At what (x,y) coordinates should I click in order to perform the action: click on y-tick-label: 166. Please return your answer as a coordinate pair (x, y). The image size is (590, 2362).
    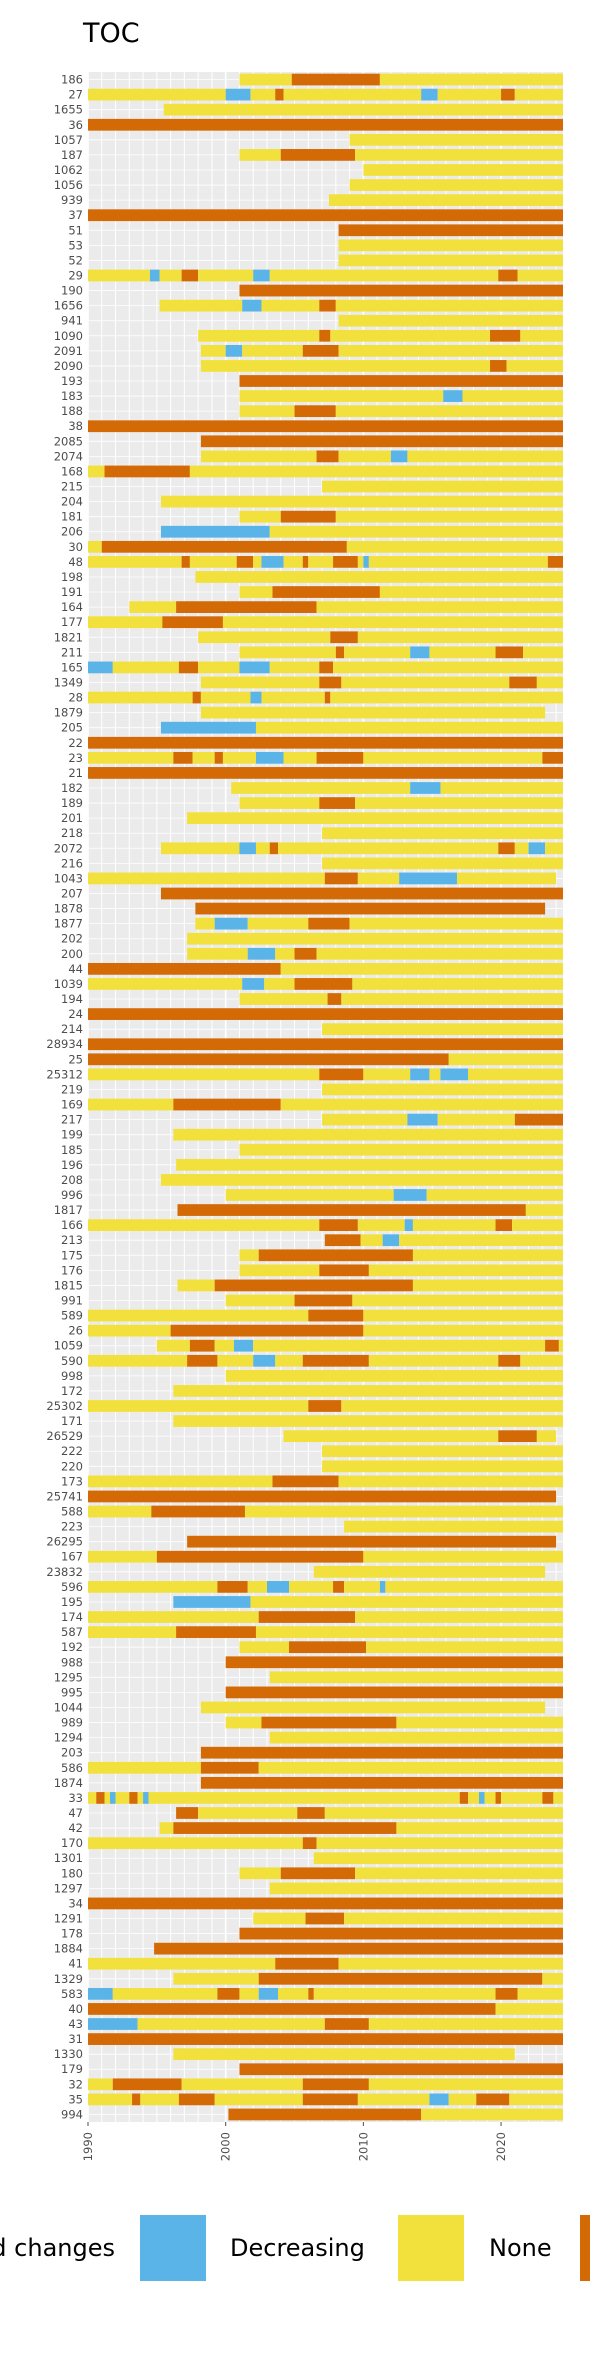
    Looking at the image, I should click on (72, 1225).